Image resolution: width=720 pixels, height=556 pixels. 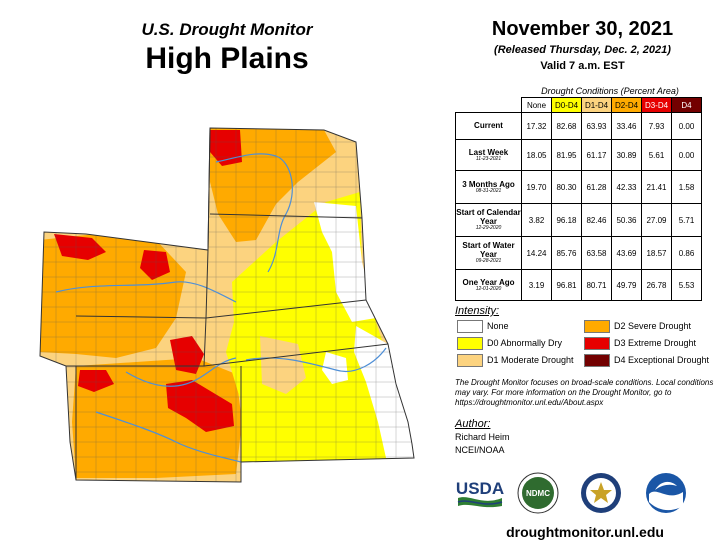 What do you see at coordinates (566, 187) in the screenshot?
I see `table-cell: 80.30` at bounding box center [566, 187].